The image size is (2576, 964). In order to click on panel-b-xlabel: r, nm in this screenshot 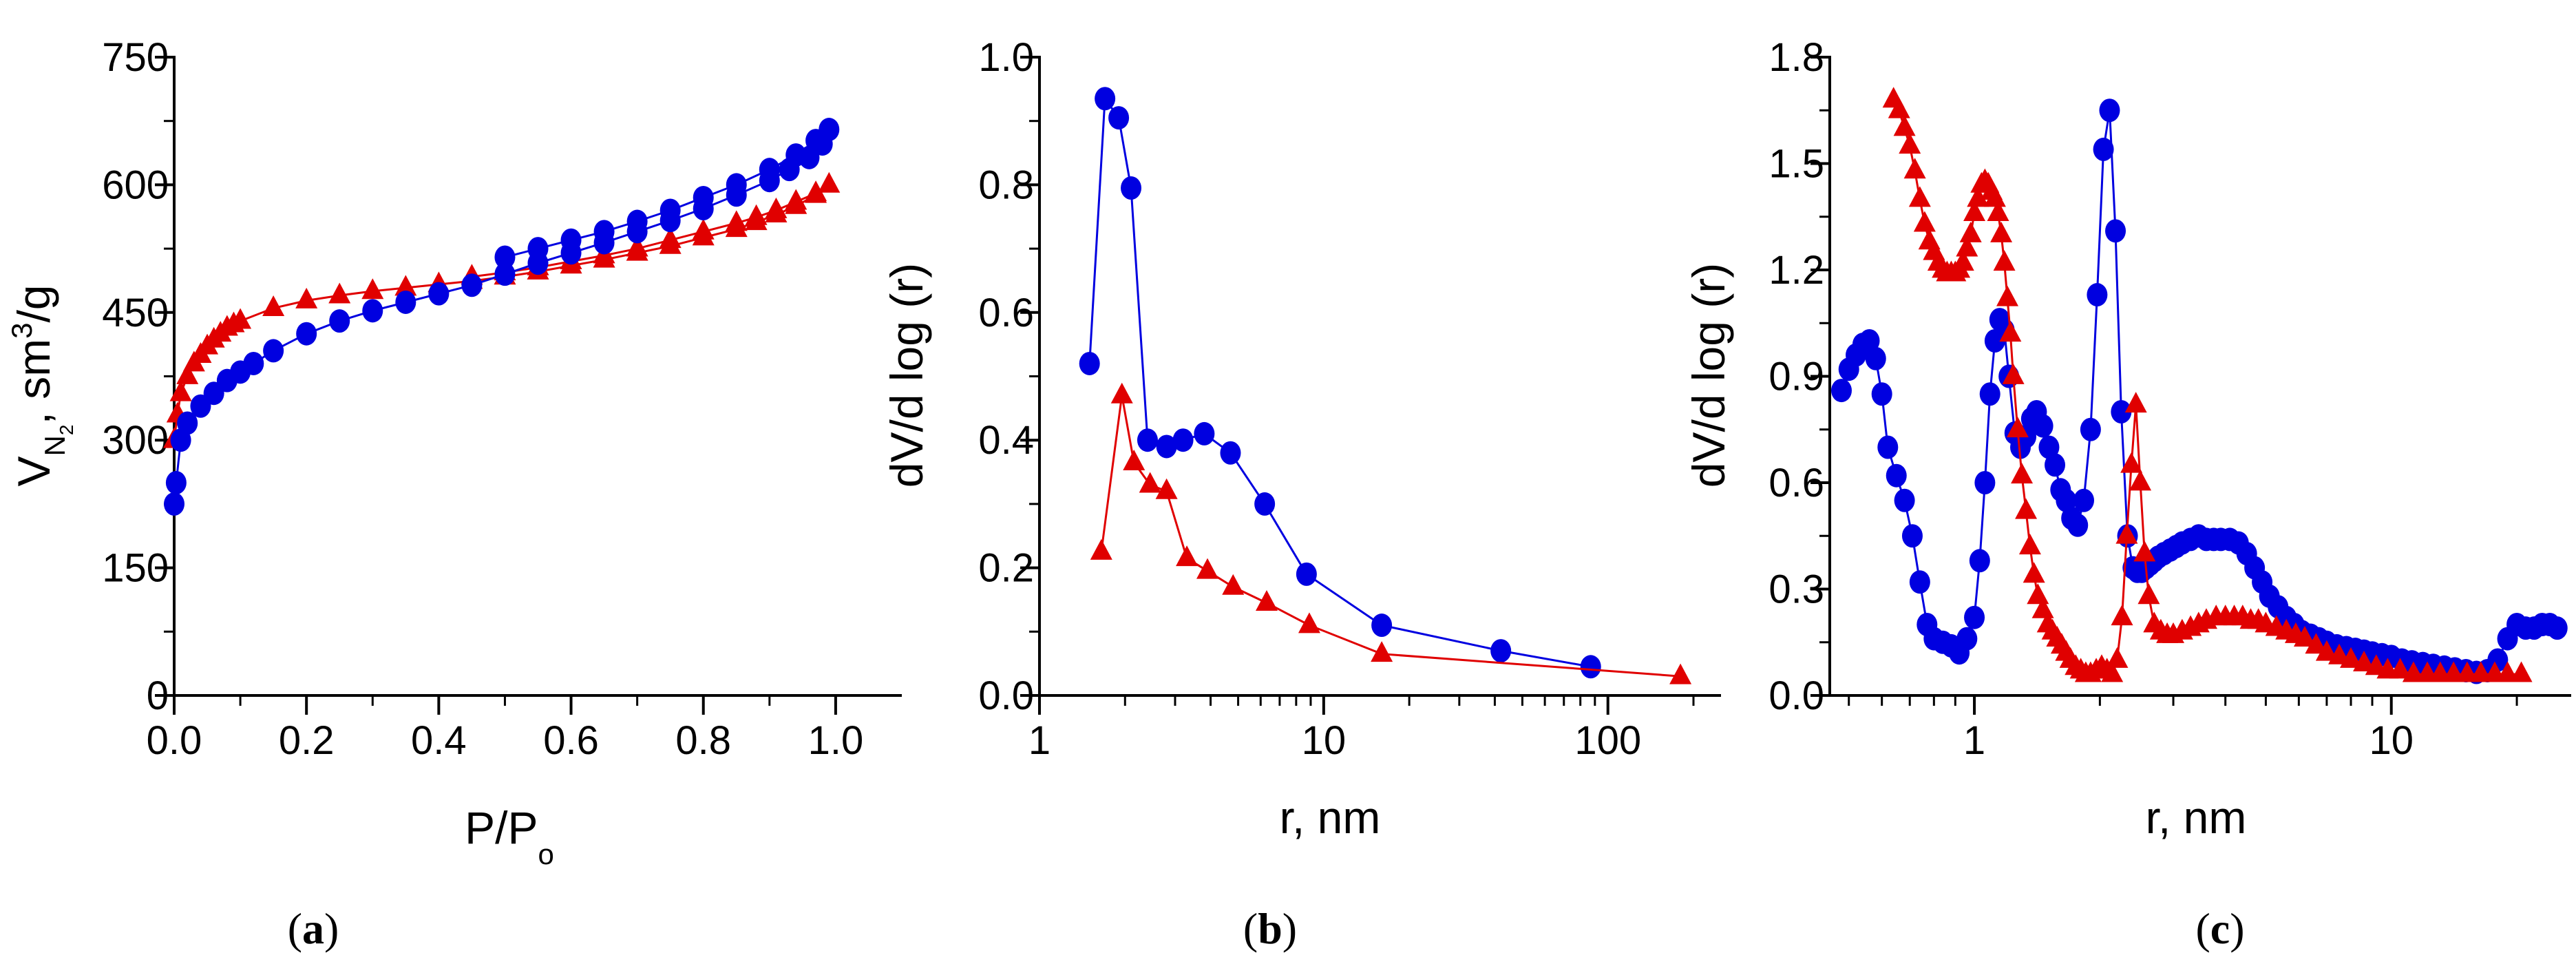, I will do `click(1331, 817)`.